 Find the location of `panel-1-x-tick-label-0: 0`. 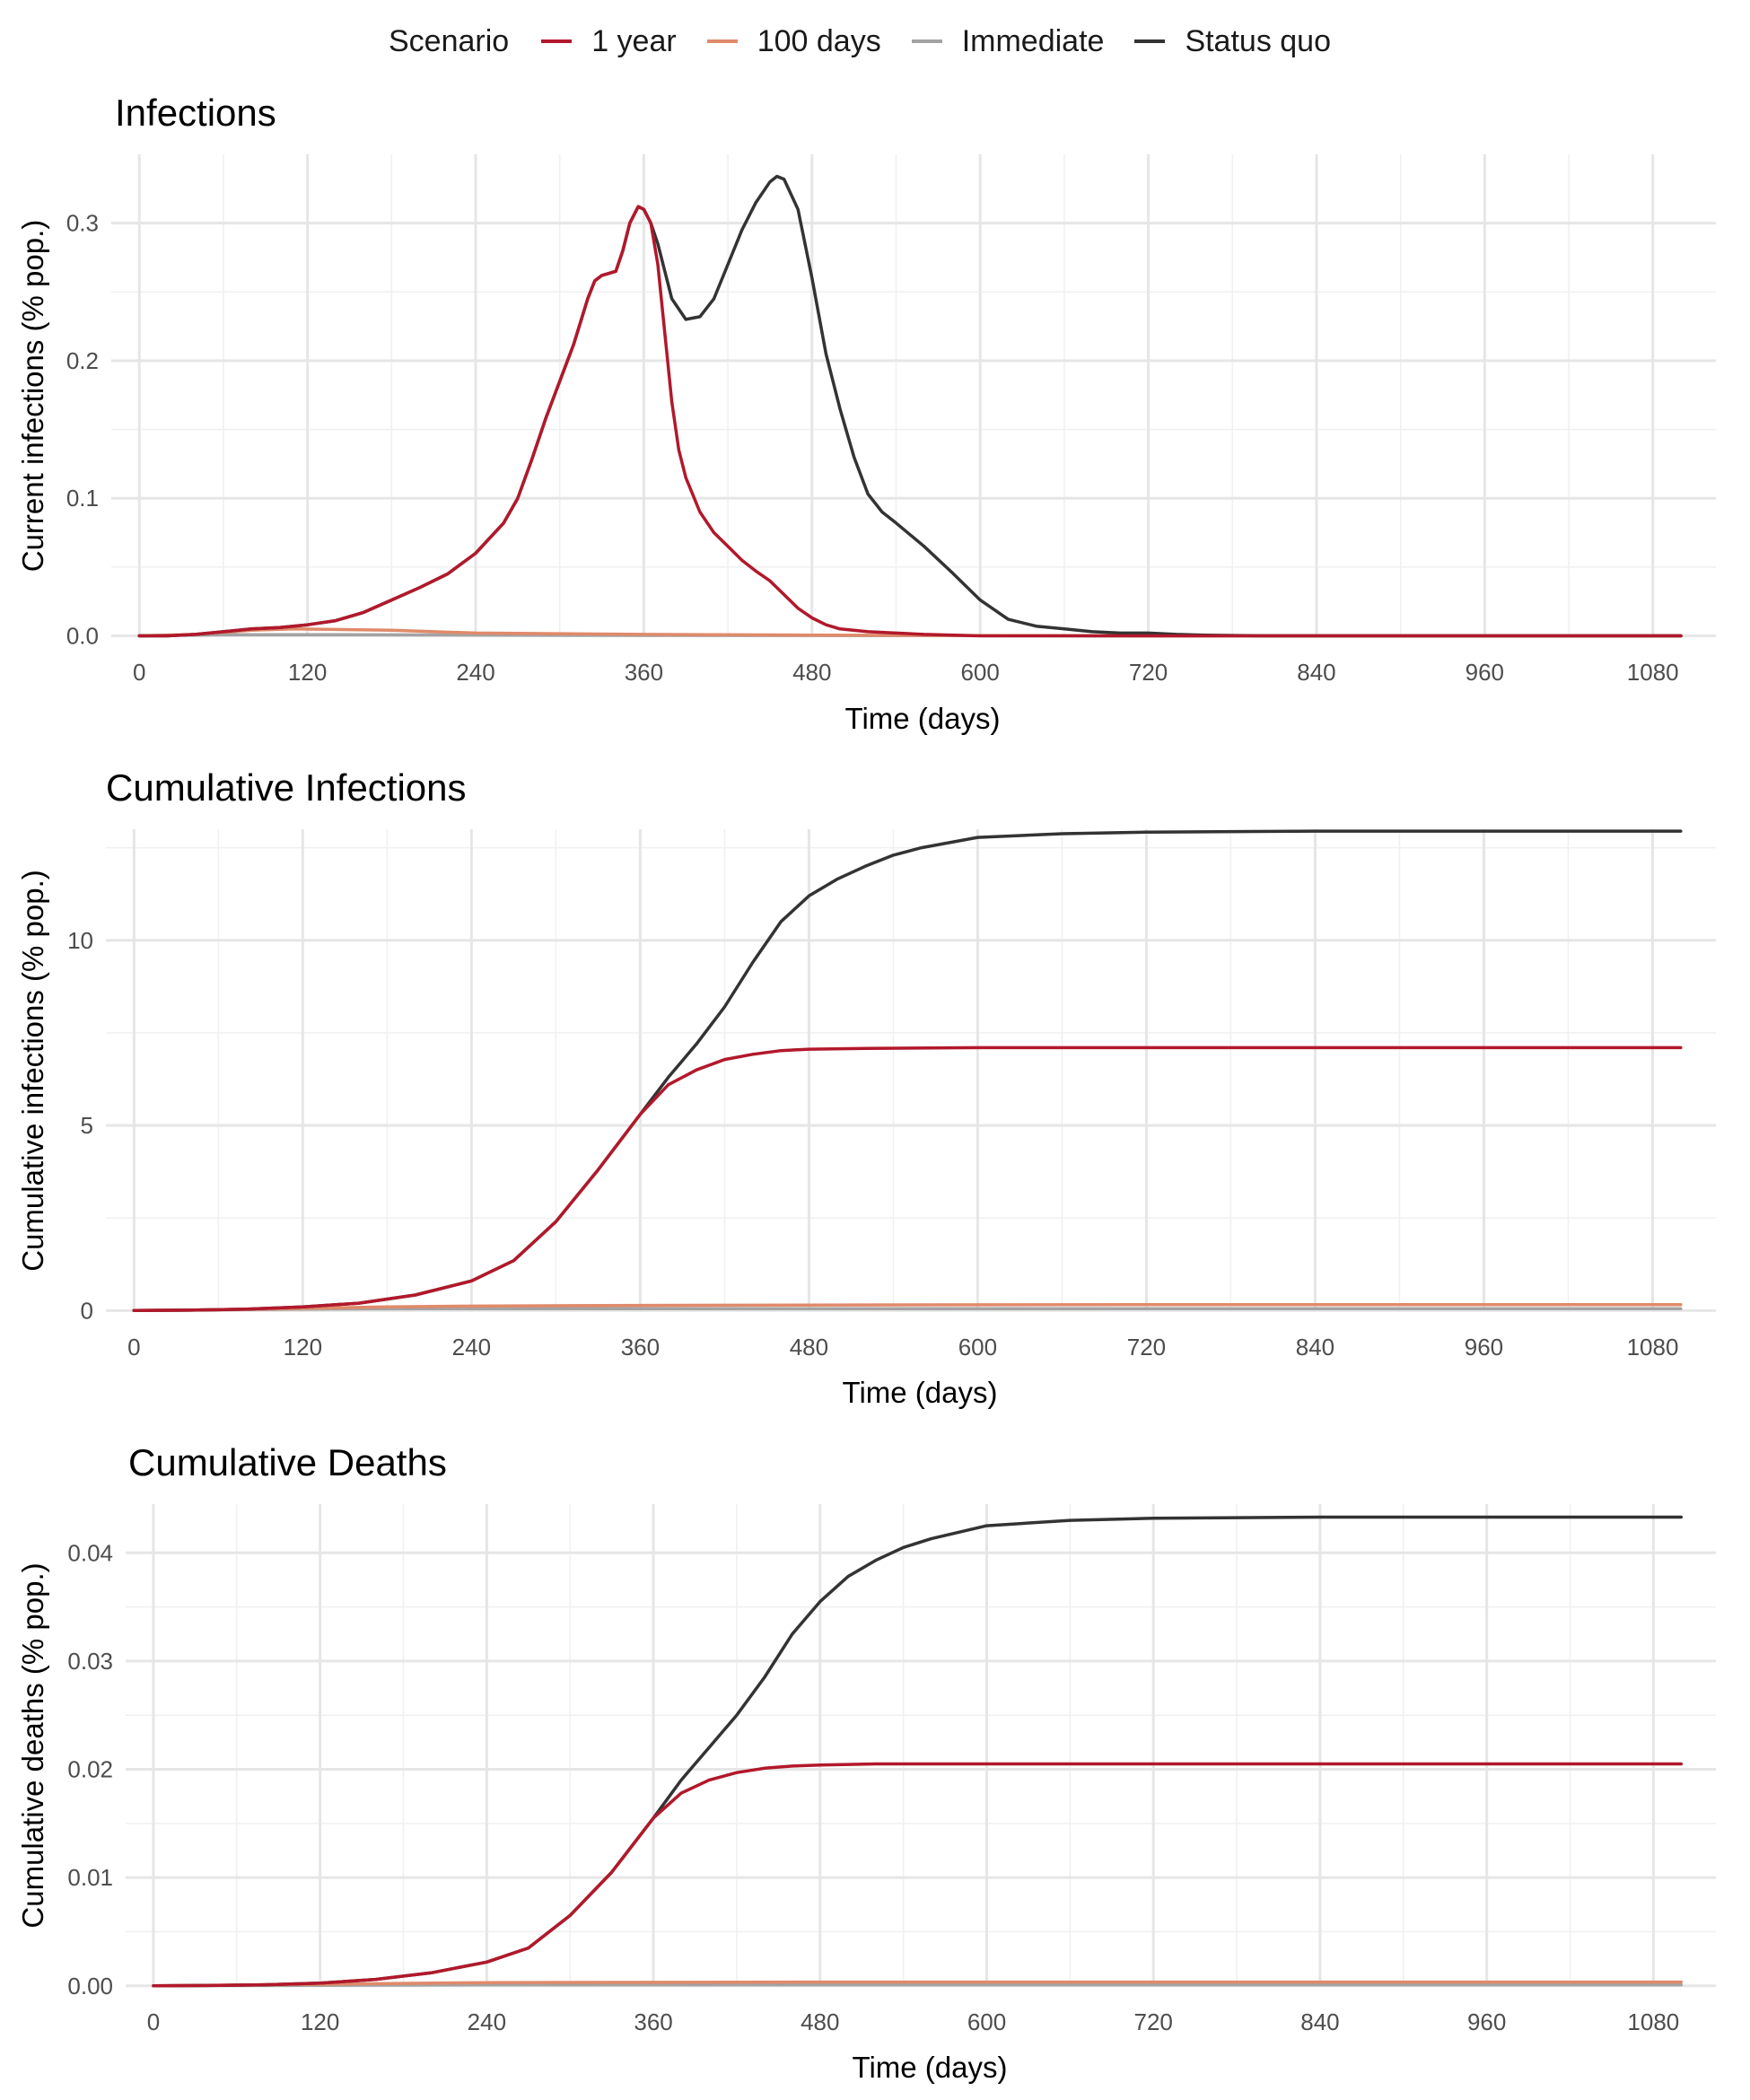

panel-1-x-tick-label-0: 0 is located at coordinates (139, 672).